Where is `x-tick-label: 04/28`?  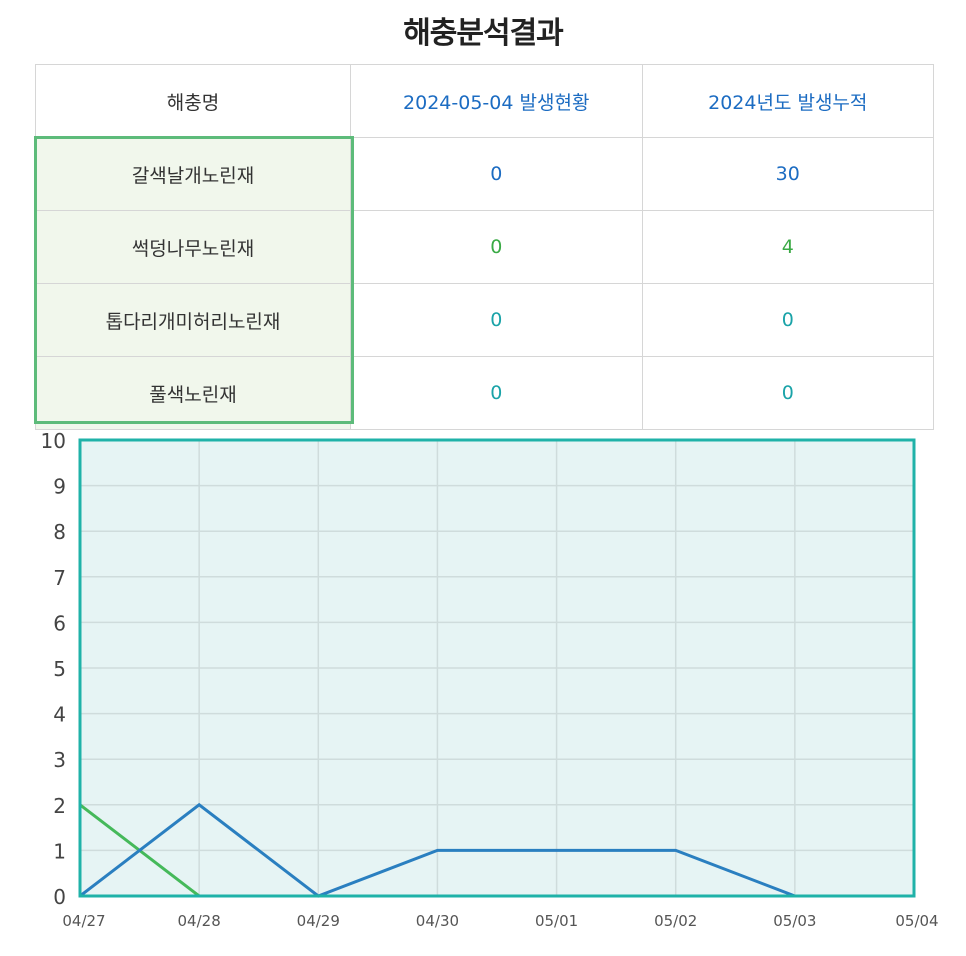
x-tick-label: 04/28 is located at coordinates (199, 921).